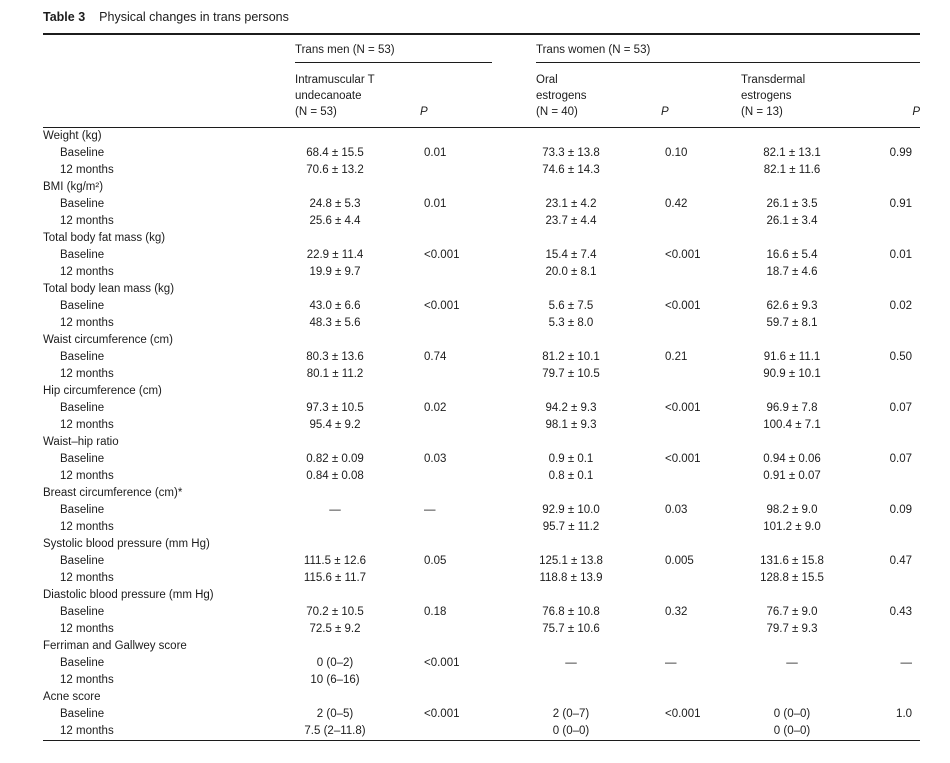  Describe the element at coordinates (328, 96) in the screenshot. I see `column-header-line: undecanoate` at that location.